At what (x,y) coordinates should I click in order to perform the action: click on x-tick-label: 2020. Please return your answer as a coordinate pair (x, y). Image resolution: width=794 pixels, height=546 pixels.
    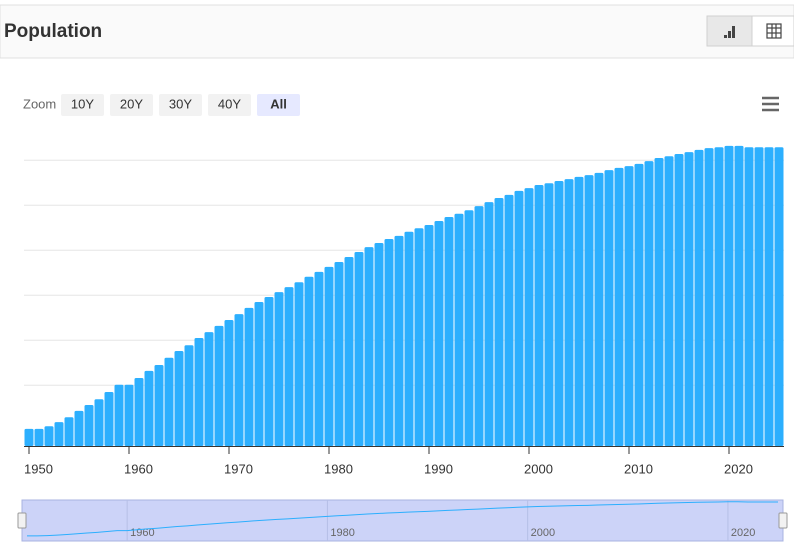
    Looking at the image, I should click on (738, 468).